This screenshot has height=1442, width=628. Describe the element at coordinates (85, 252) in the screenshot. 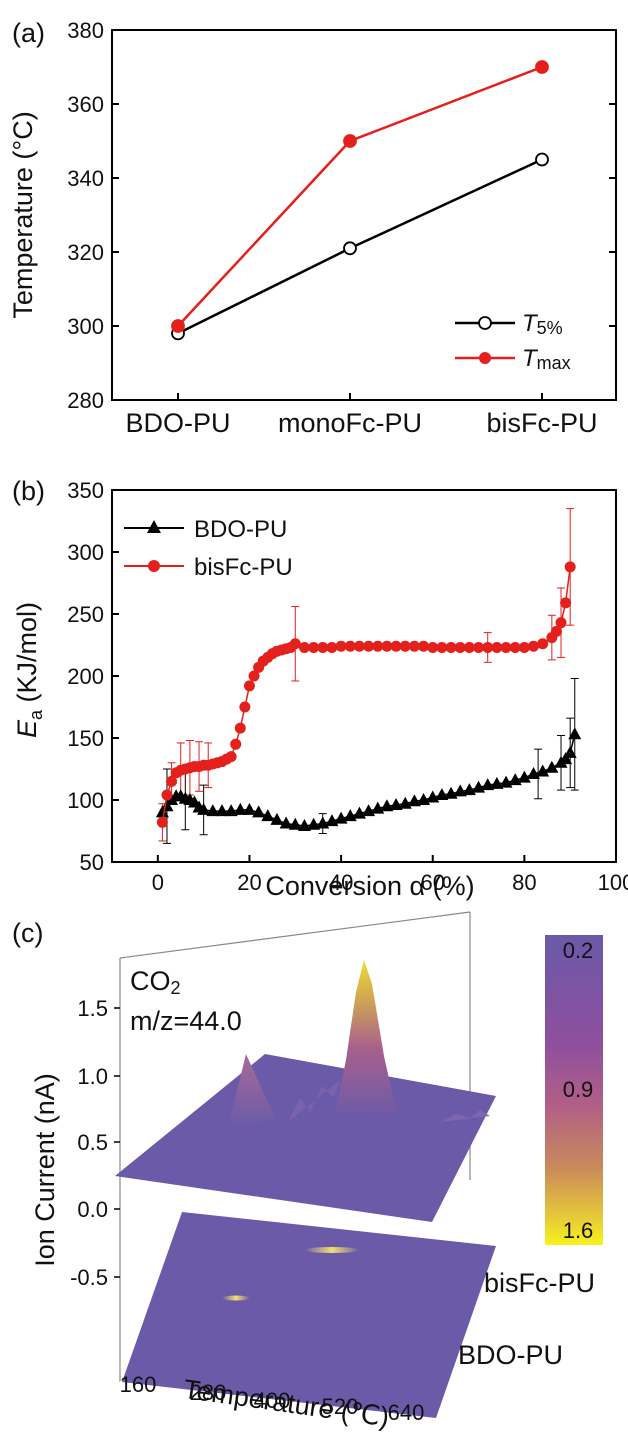

I see `y-tick-label: 320` at that location.